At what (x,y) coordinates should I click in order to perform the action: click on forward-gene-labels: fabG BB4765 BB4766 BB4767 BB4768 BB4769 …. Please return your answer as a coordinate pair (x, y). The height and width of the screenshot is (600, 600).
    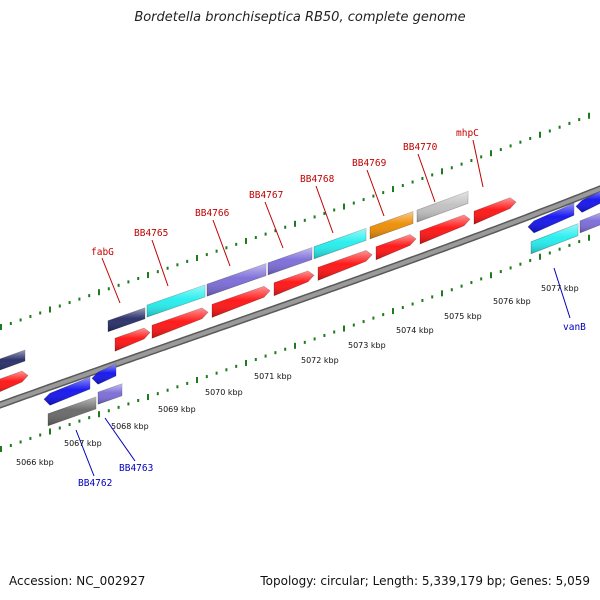
    Looking at the image, I should click on (285, 193).